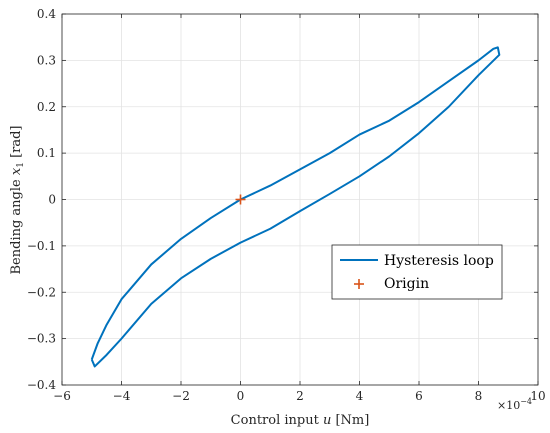 The width and height of the screenshot is (550, 433). I want to click on x-tick-label: 0, so click(241, 396).